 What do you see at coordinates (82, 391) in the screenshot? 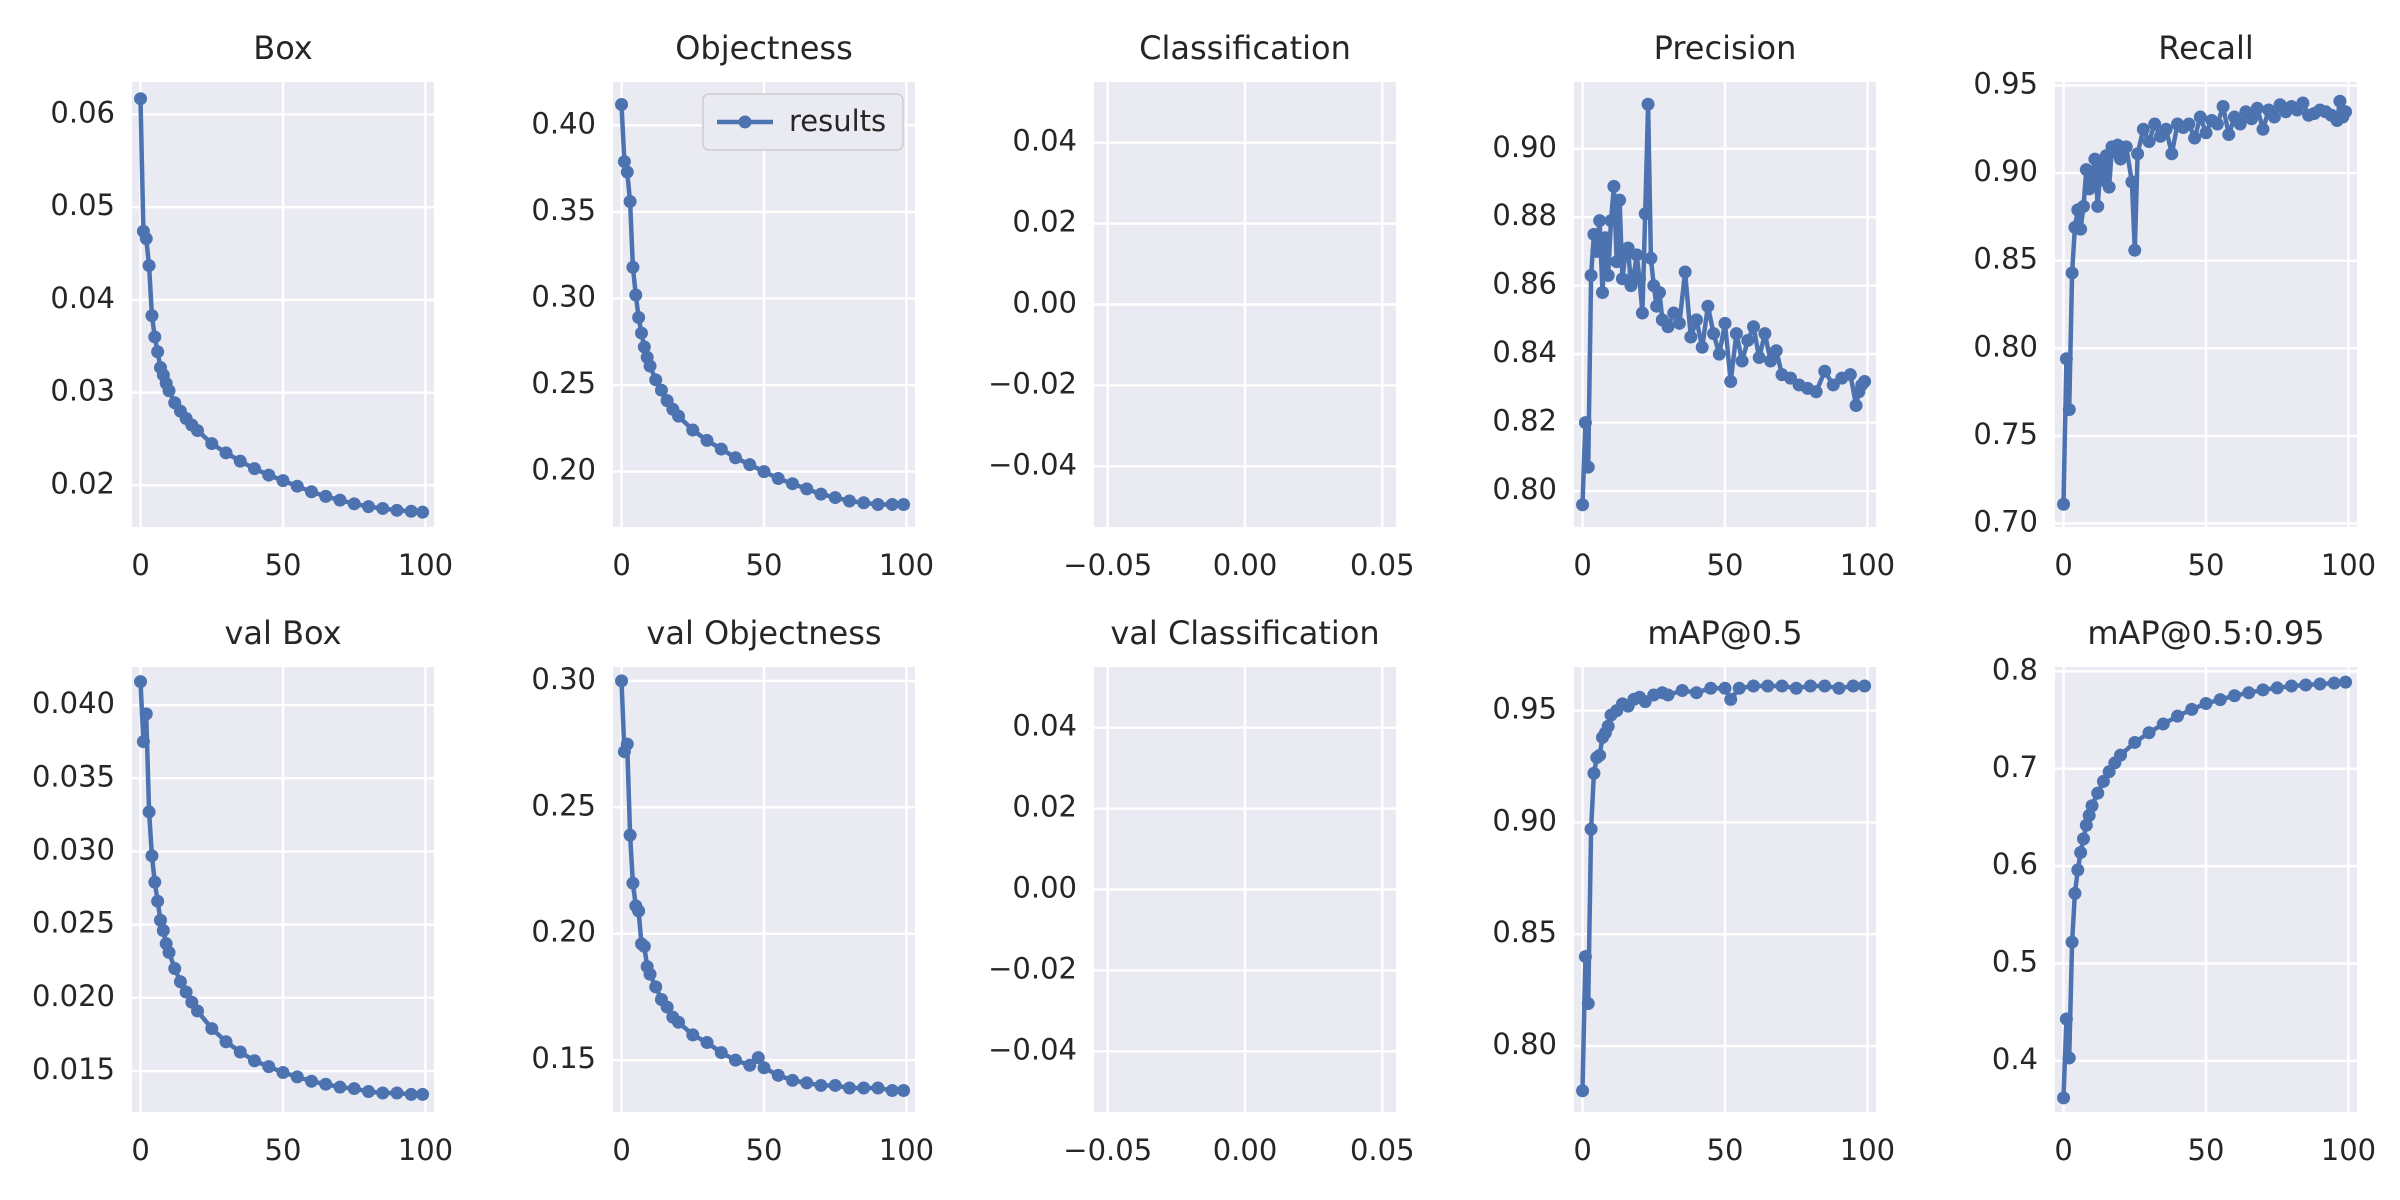
I see `y-tick-label: 0.03` at bounding box center [82, 391].